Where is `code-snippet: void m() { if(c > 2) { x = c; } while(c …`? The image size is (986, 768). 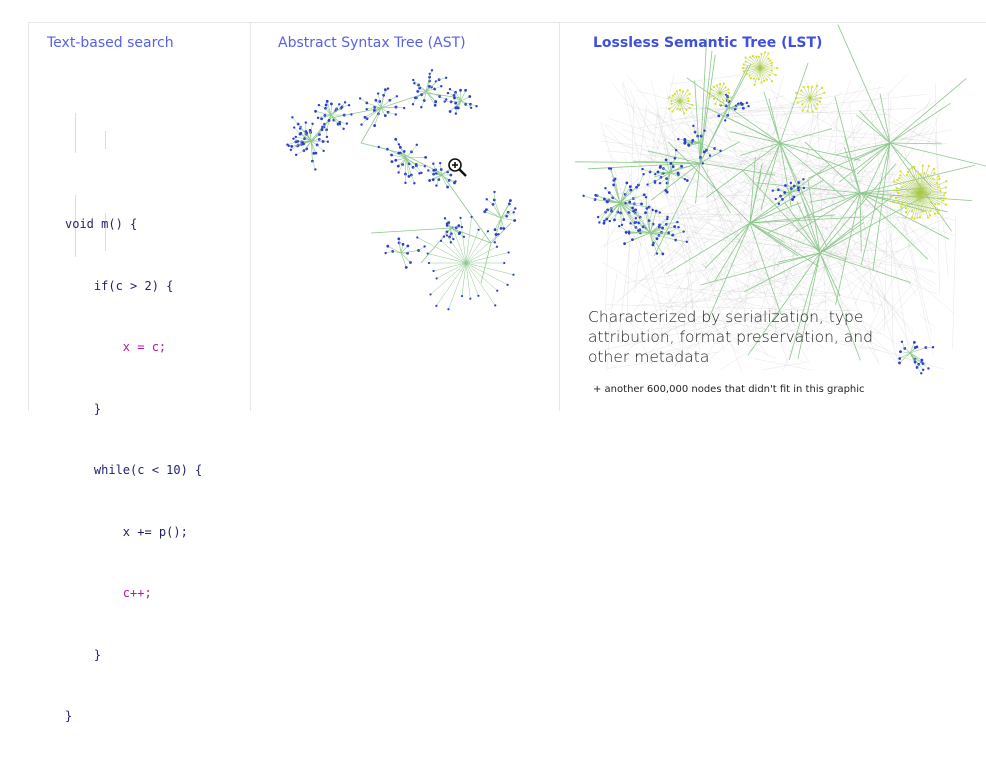 code-snippet: void m() { if(c > 2) { x = c; } while(c … is located at coordinates (133, 429).